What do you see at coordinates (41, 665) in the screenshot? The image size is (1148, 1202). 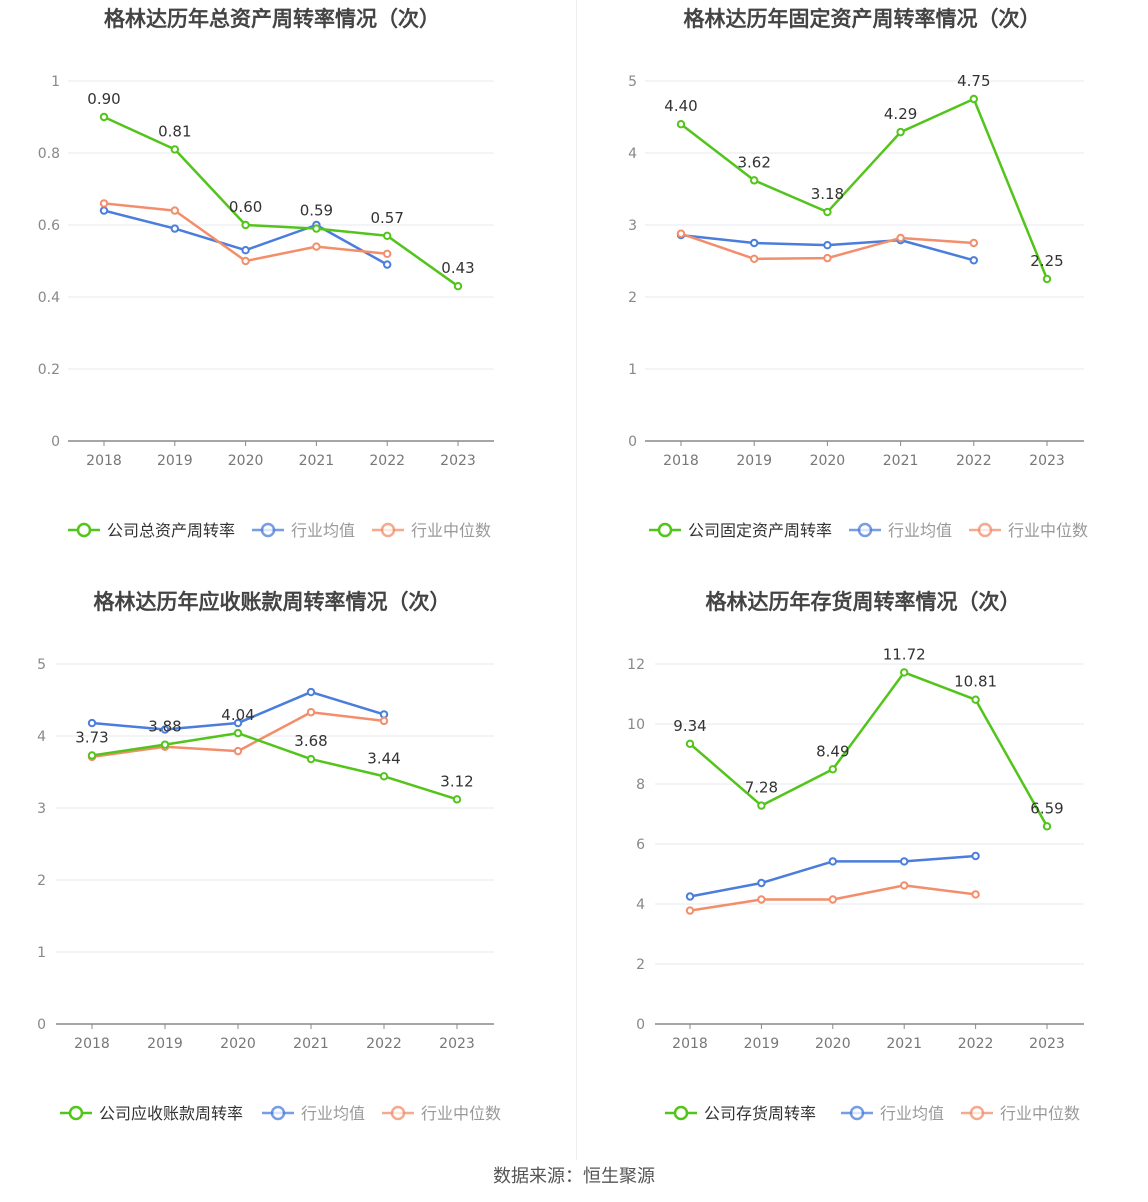 I see `y-tick-label: 5` at bounding box center [41, 665].